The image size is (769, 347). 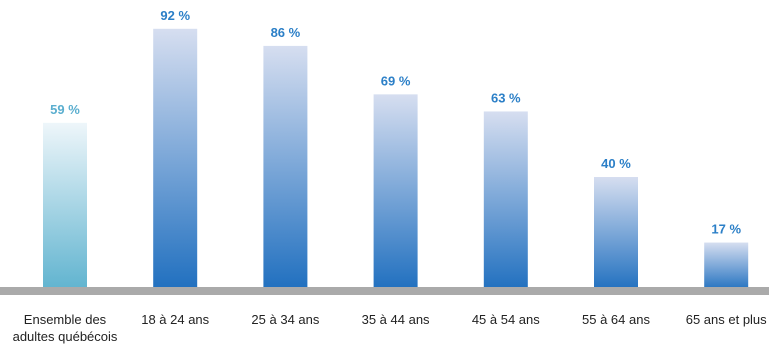 What do you see at coordinates (175, 15) in the screenshot?
I see `value-label-1: 92 %` at bounding box center [175, 15].